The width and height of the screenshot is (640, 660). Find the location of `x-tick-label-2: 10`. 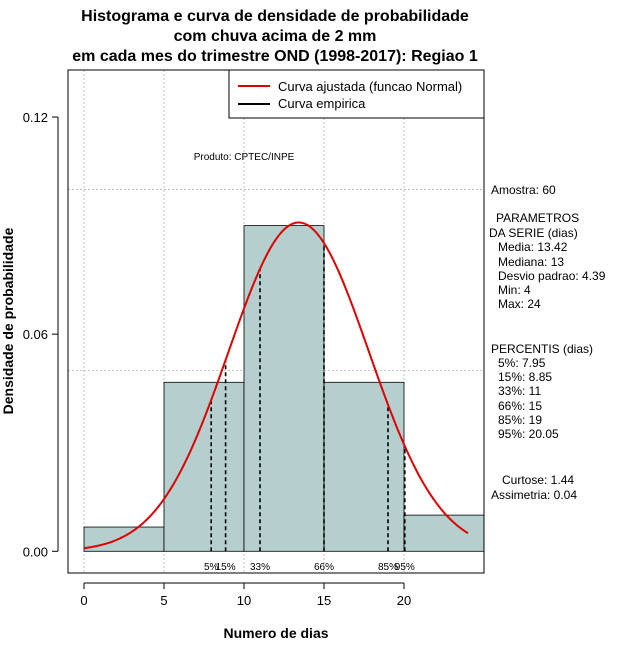

x-tick-label-2: 10 is located at coordinates (244, 600).